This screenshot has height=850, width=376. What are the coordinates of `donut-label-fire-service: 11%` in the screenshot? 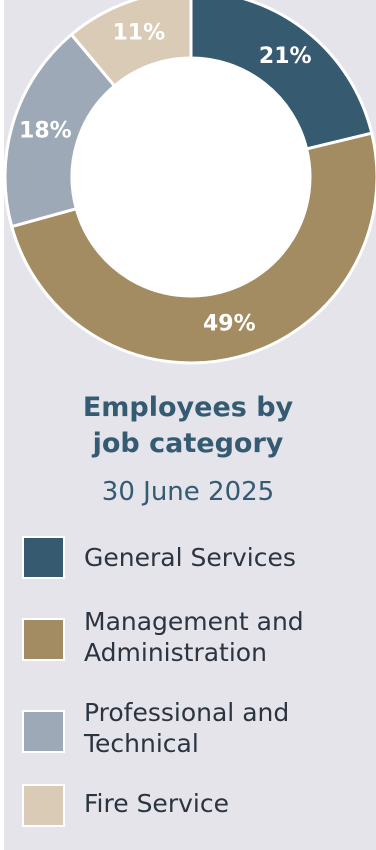 It's located at (139, 33).